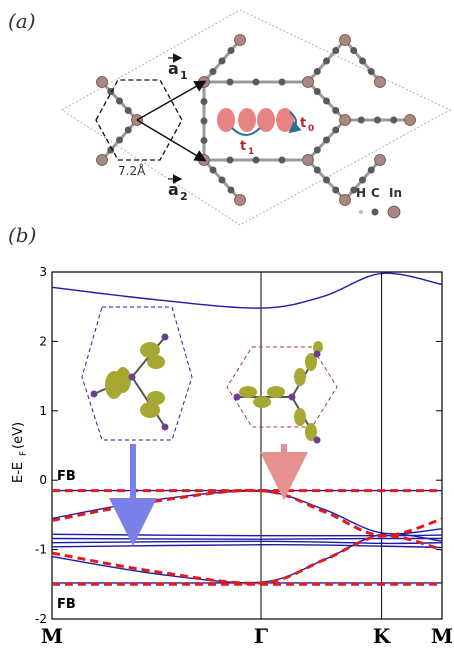 The height and width of the screenshot is (658, 454). Describe the element at coordinates (43, 411) in the screenshot. I see `y-tick-label: 1` at that location.